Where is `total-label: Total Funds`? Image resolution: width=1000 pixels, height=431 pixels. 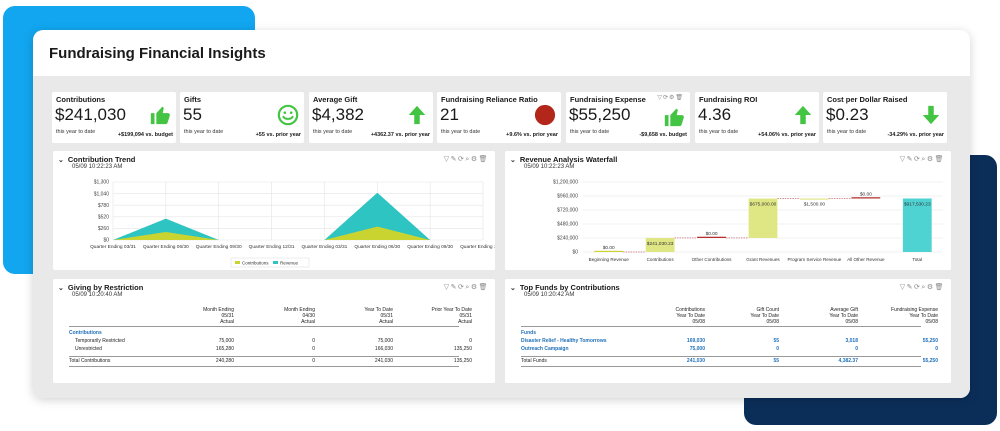
total-label: Total Funds is located at coordinates (534, 361).